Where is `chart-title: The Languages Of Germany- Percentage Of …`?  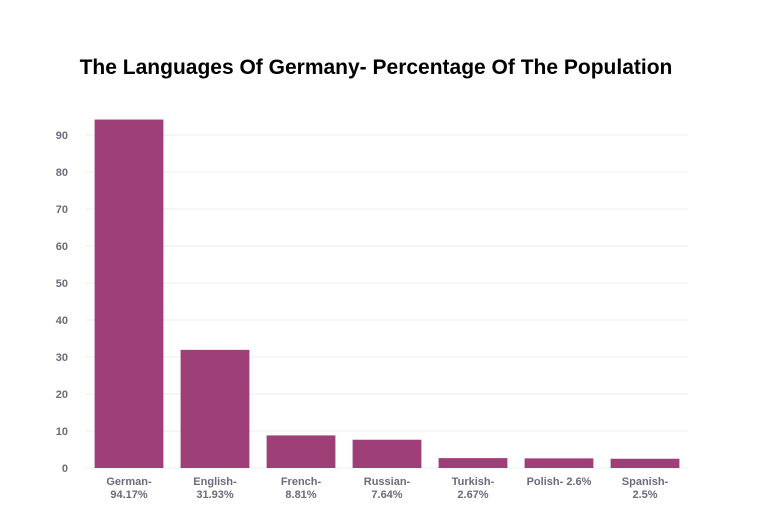
chart-title: The Languages Of Germany- Percentage Of … is located at coordinates (376, 67).